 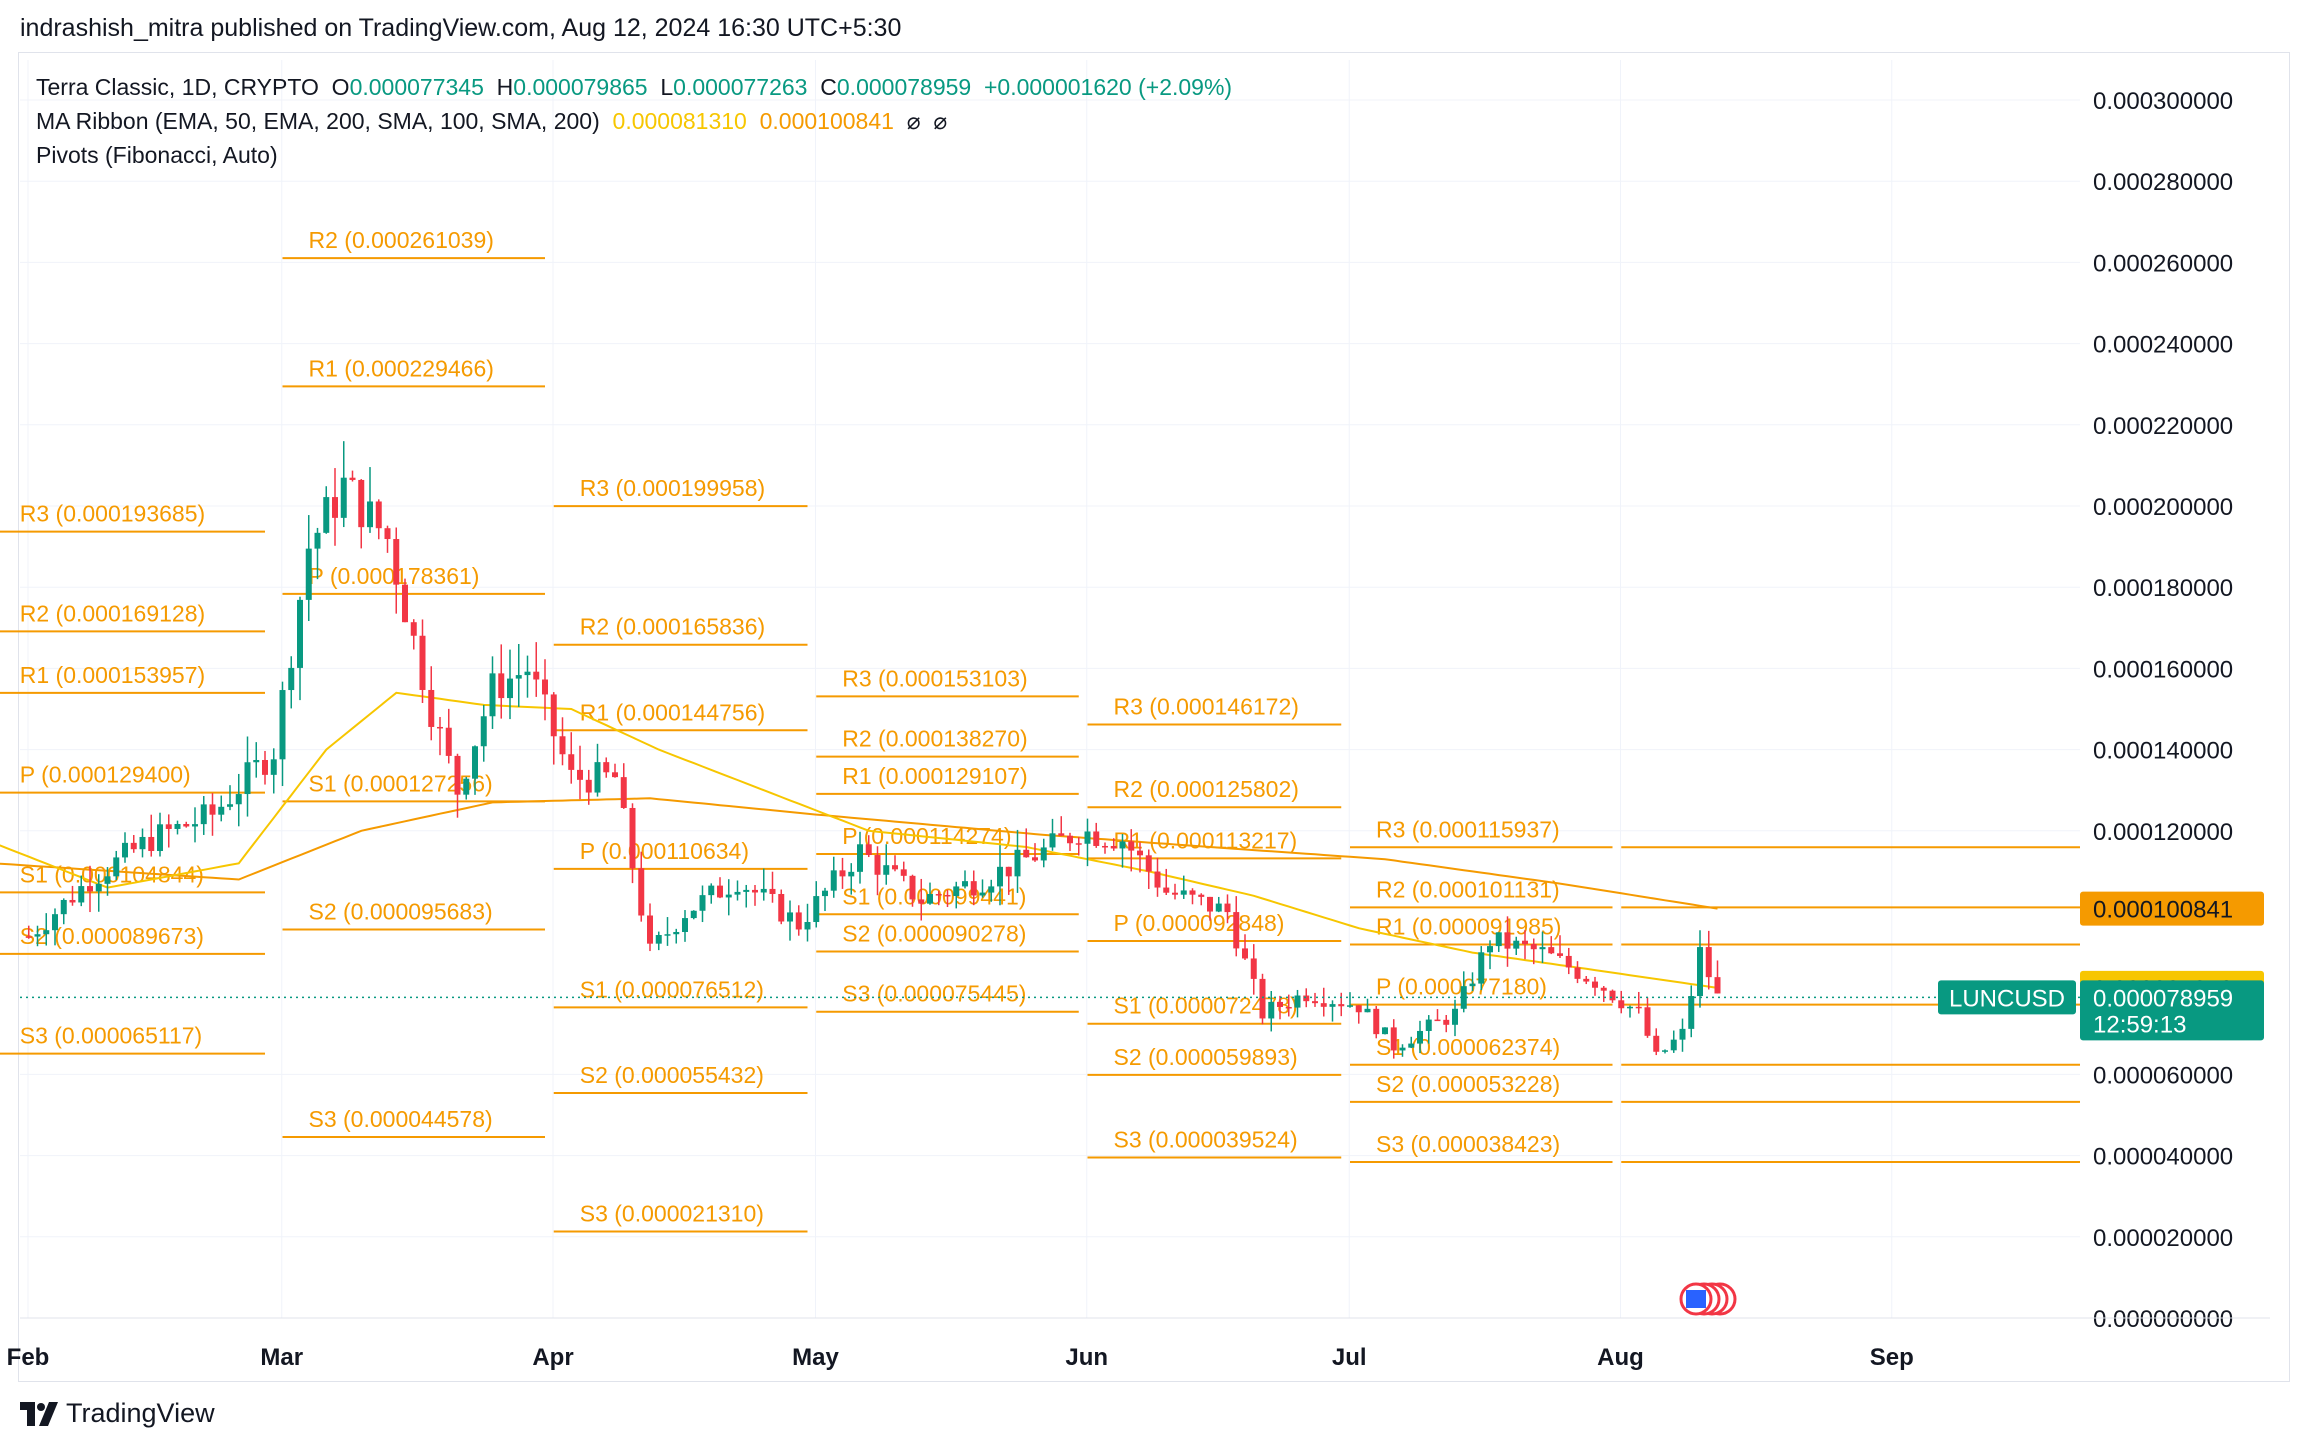 I want to click on legend-close-label: C, so click(x=828, y=87).